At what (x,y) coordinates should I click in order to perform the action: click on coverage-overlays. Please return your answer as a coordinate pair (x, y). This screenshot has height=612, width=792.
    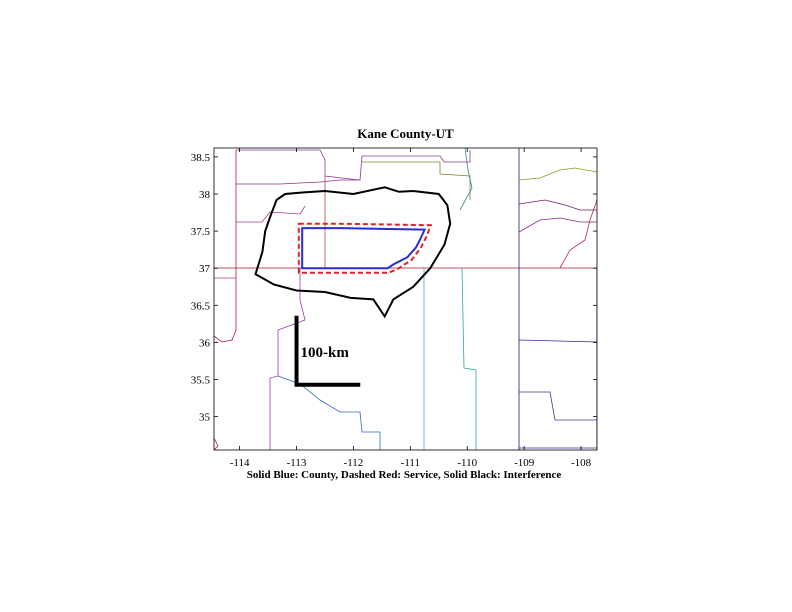
    Looking at the image, I should click on (353, 252).